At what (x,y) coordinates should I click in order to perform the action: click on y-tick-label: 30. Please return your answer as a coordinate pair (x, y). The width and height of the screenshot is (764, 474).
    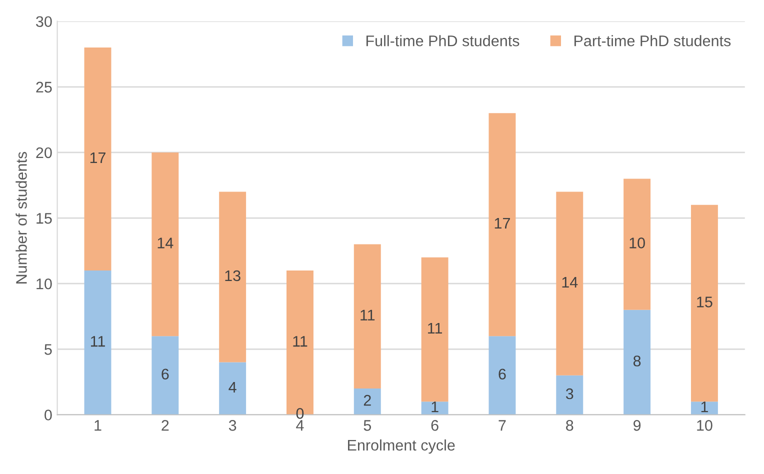
    Looking at the image, I should click on (44, 22).